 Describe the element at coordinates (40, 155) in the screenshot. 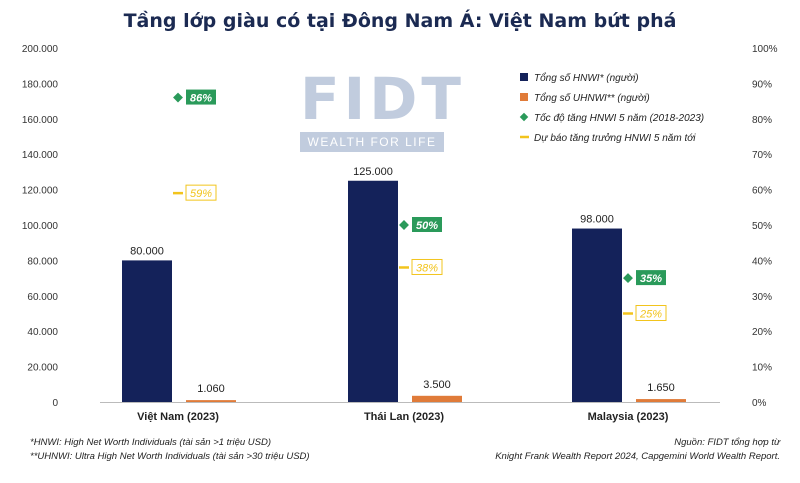

I see `y-left-tick-label: 140.000` at that location.